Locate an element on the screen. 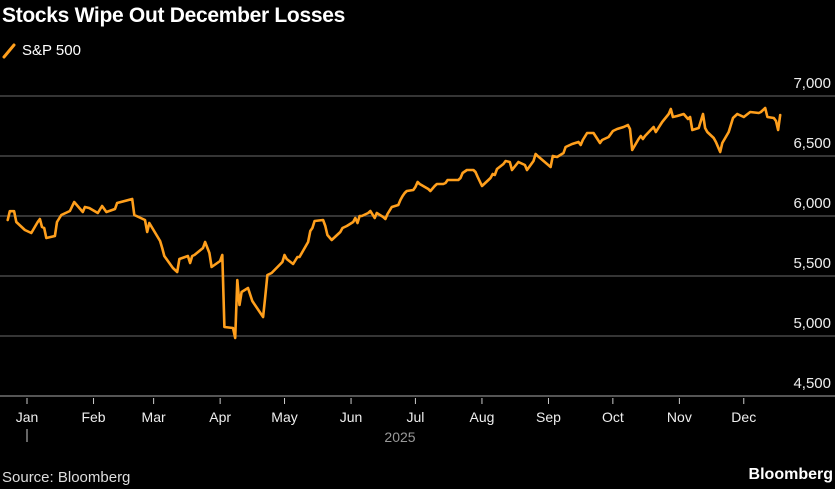  x-tick-label: Jun is located at coordinates (351, 417).